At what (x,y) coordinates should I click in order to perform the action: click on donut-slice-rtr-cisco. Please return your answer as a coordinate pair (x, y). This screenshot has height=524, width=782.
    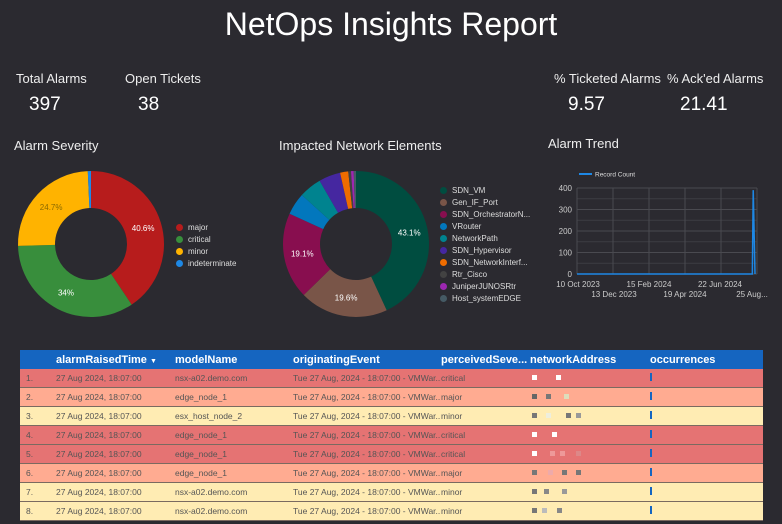
    Looking at the image, I should click on (351, 190).